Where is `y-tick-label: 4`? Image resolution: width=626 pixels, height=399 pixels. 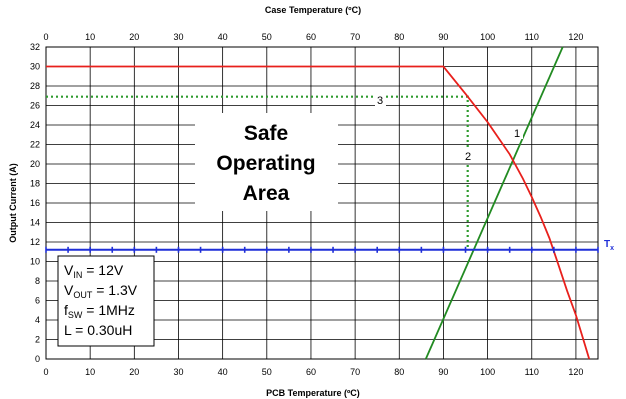
y-tick-label: 4 is located at coordinates (37, 320).